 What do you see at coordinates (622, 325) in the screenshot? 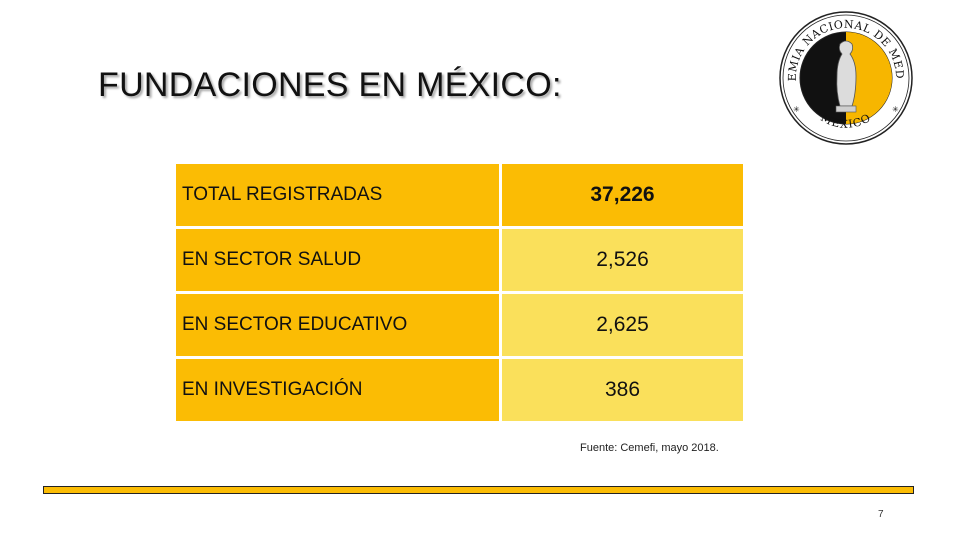
I see `row-value: 2,625` at bounding box center [622, 325].